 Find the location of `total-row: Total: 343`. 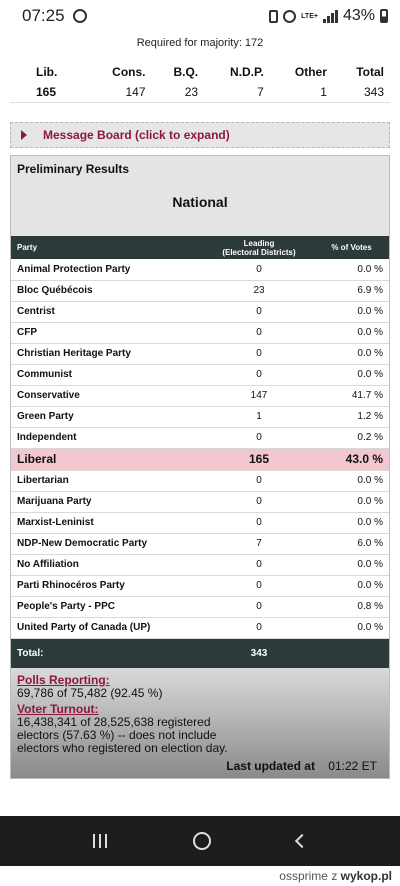

total-row: Total: 343 is located at coordinates (200, 653).